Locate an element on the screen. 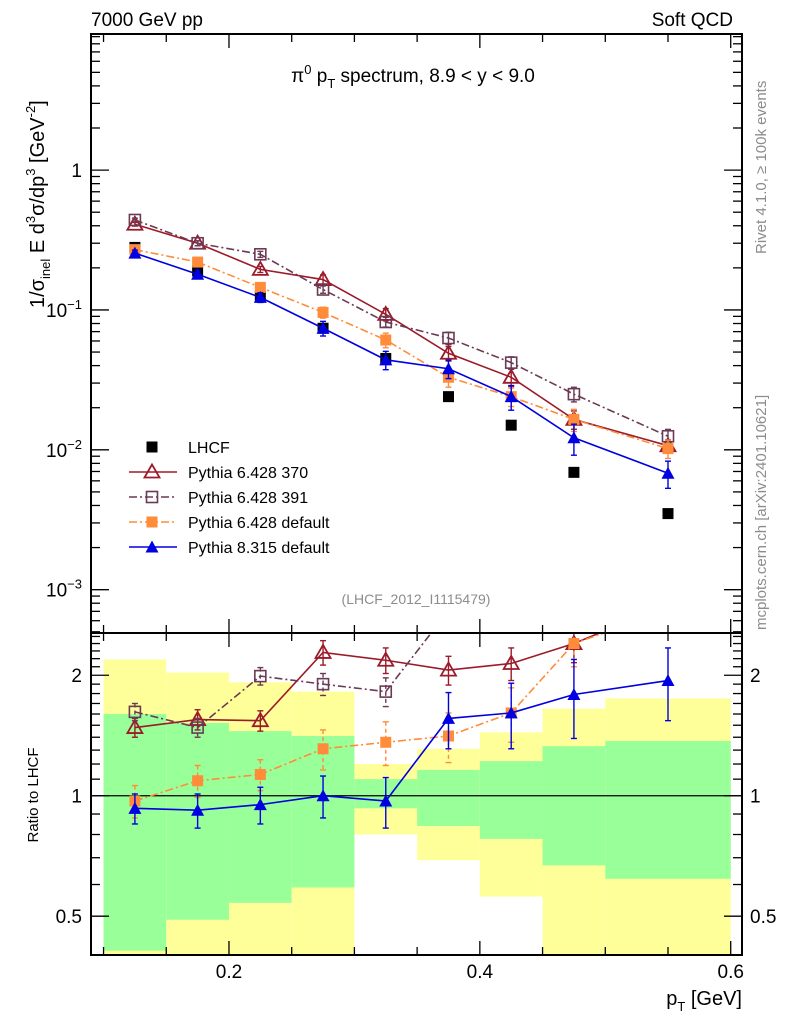  y-tick-label: 10⁻¹ is located at coordinates (64, 309).